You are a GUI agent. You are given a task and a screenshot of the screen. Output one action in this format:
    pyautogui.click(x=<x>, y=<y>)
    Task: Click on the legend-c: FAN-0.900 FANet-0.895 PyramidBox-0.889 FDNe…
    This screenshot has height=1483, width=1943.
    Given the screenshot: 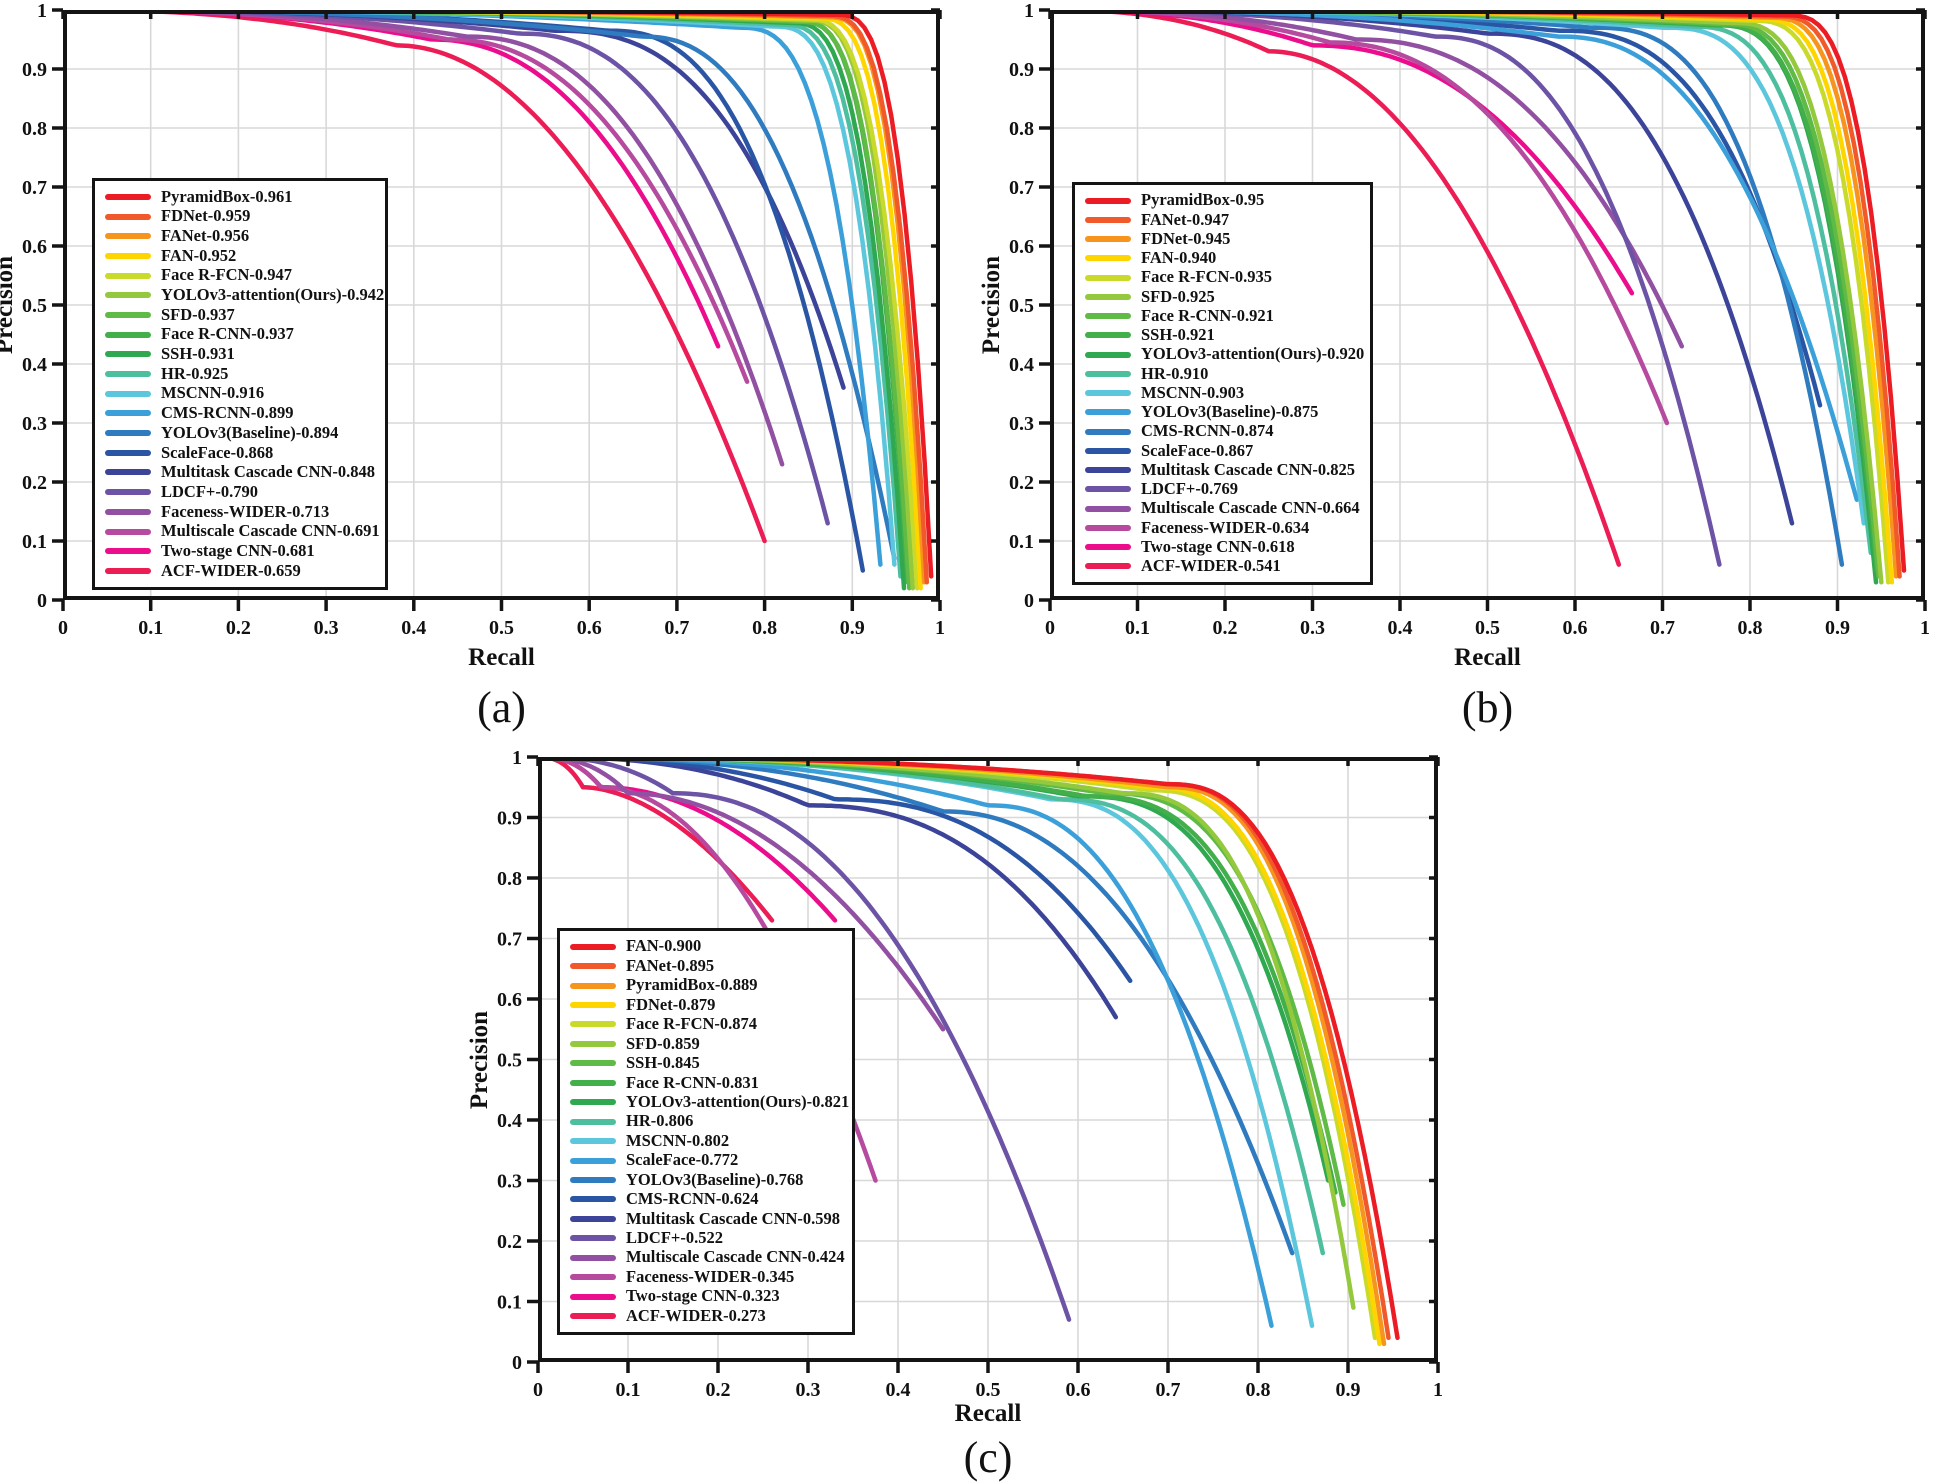 What is the action you would take?
    pyautogui.click(x=706, y=1131)
    